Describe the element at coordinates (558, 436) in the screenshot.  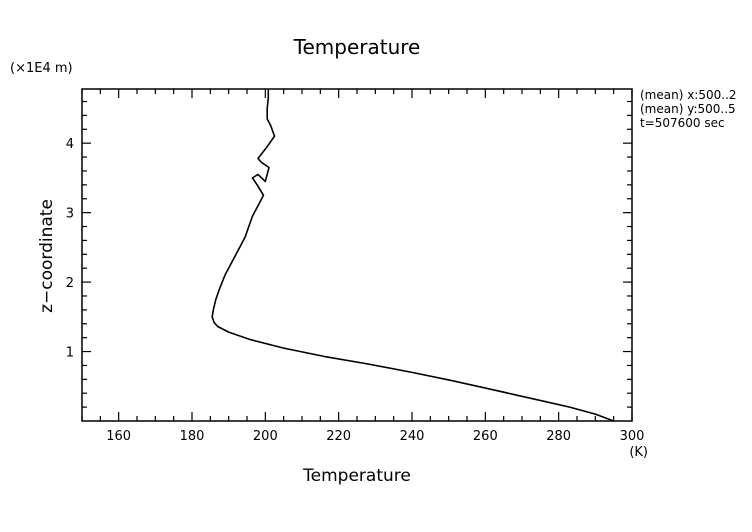
I see `x-tick-label: 280` at that location.